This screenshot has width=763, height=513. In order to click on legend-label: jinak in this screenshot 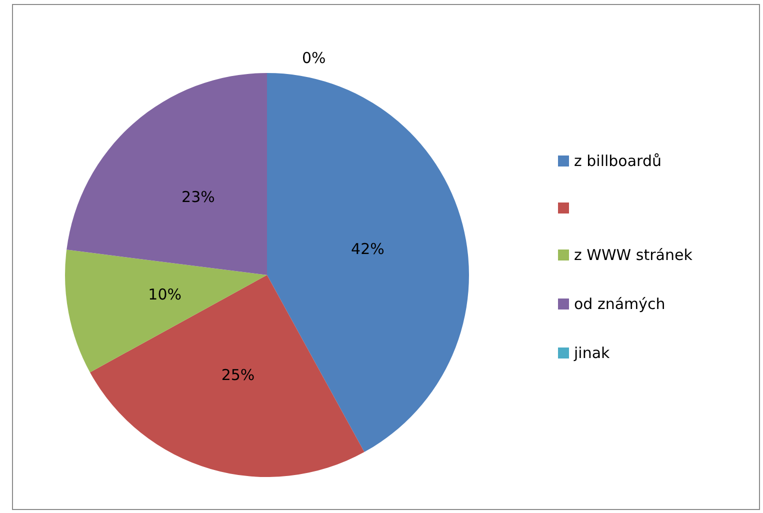, I will do `click(591, 353)`.